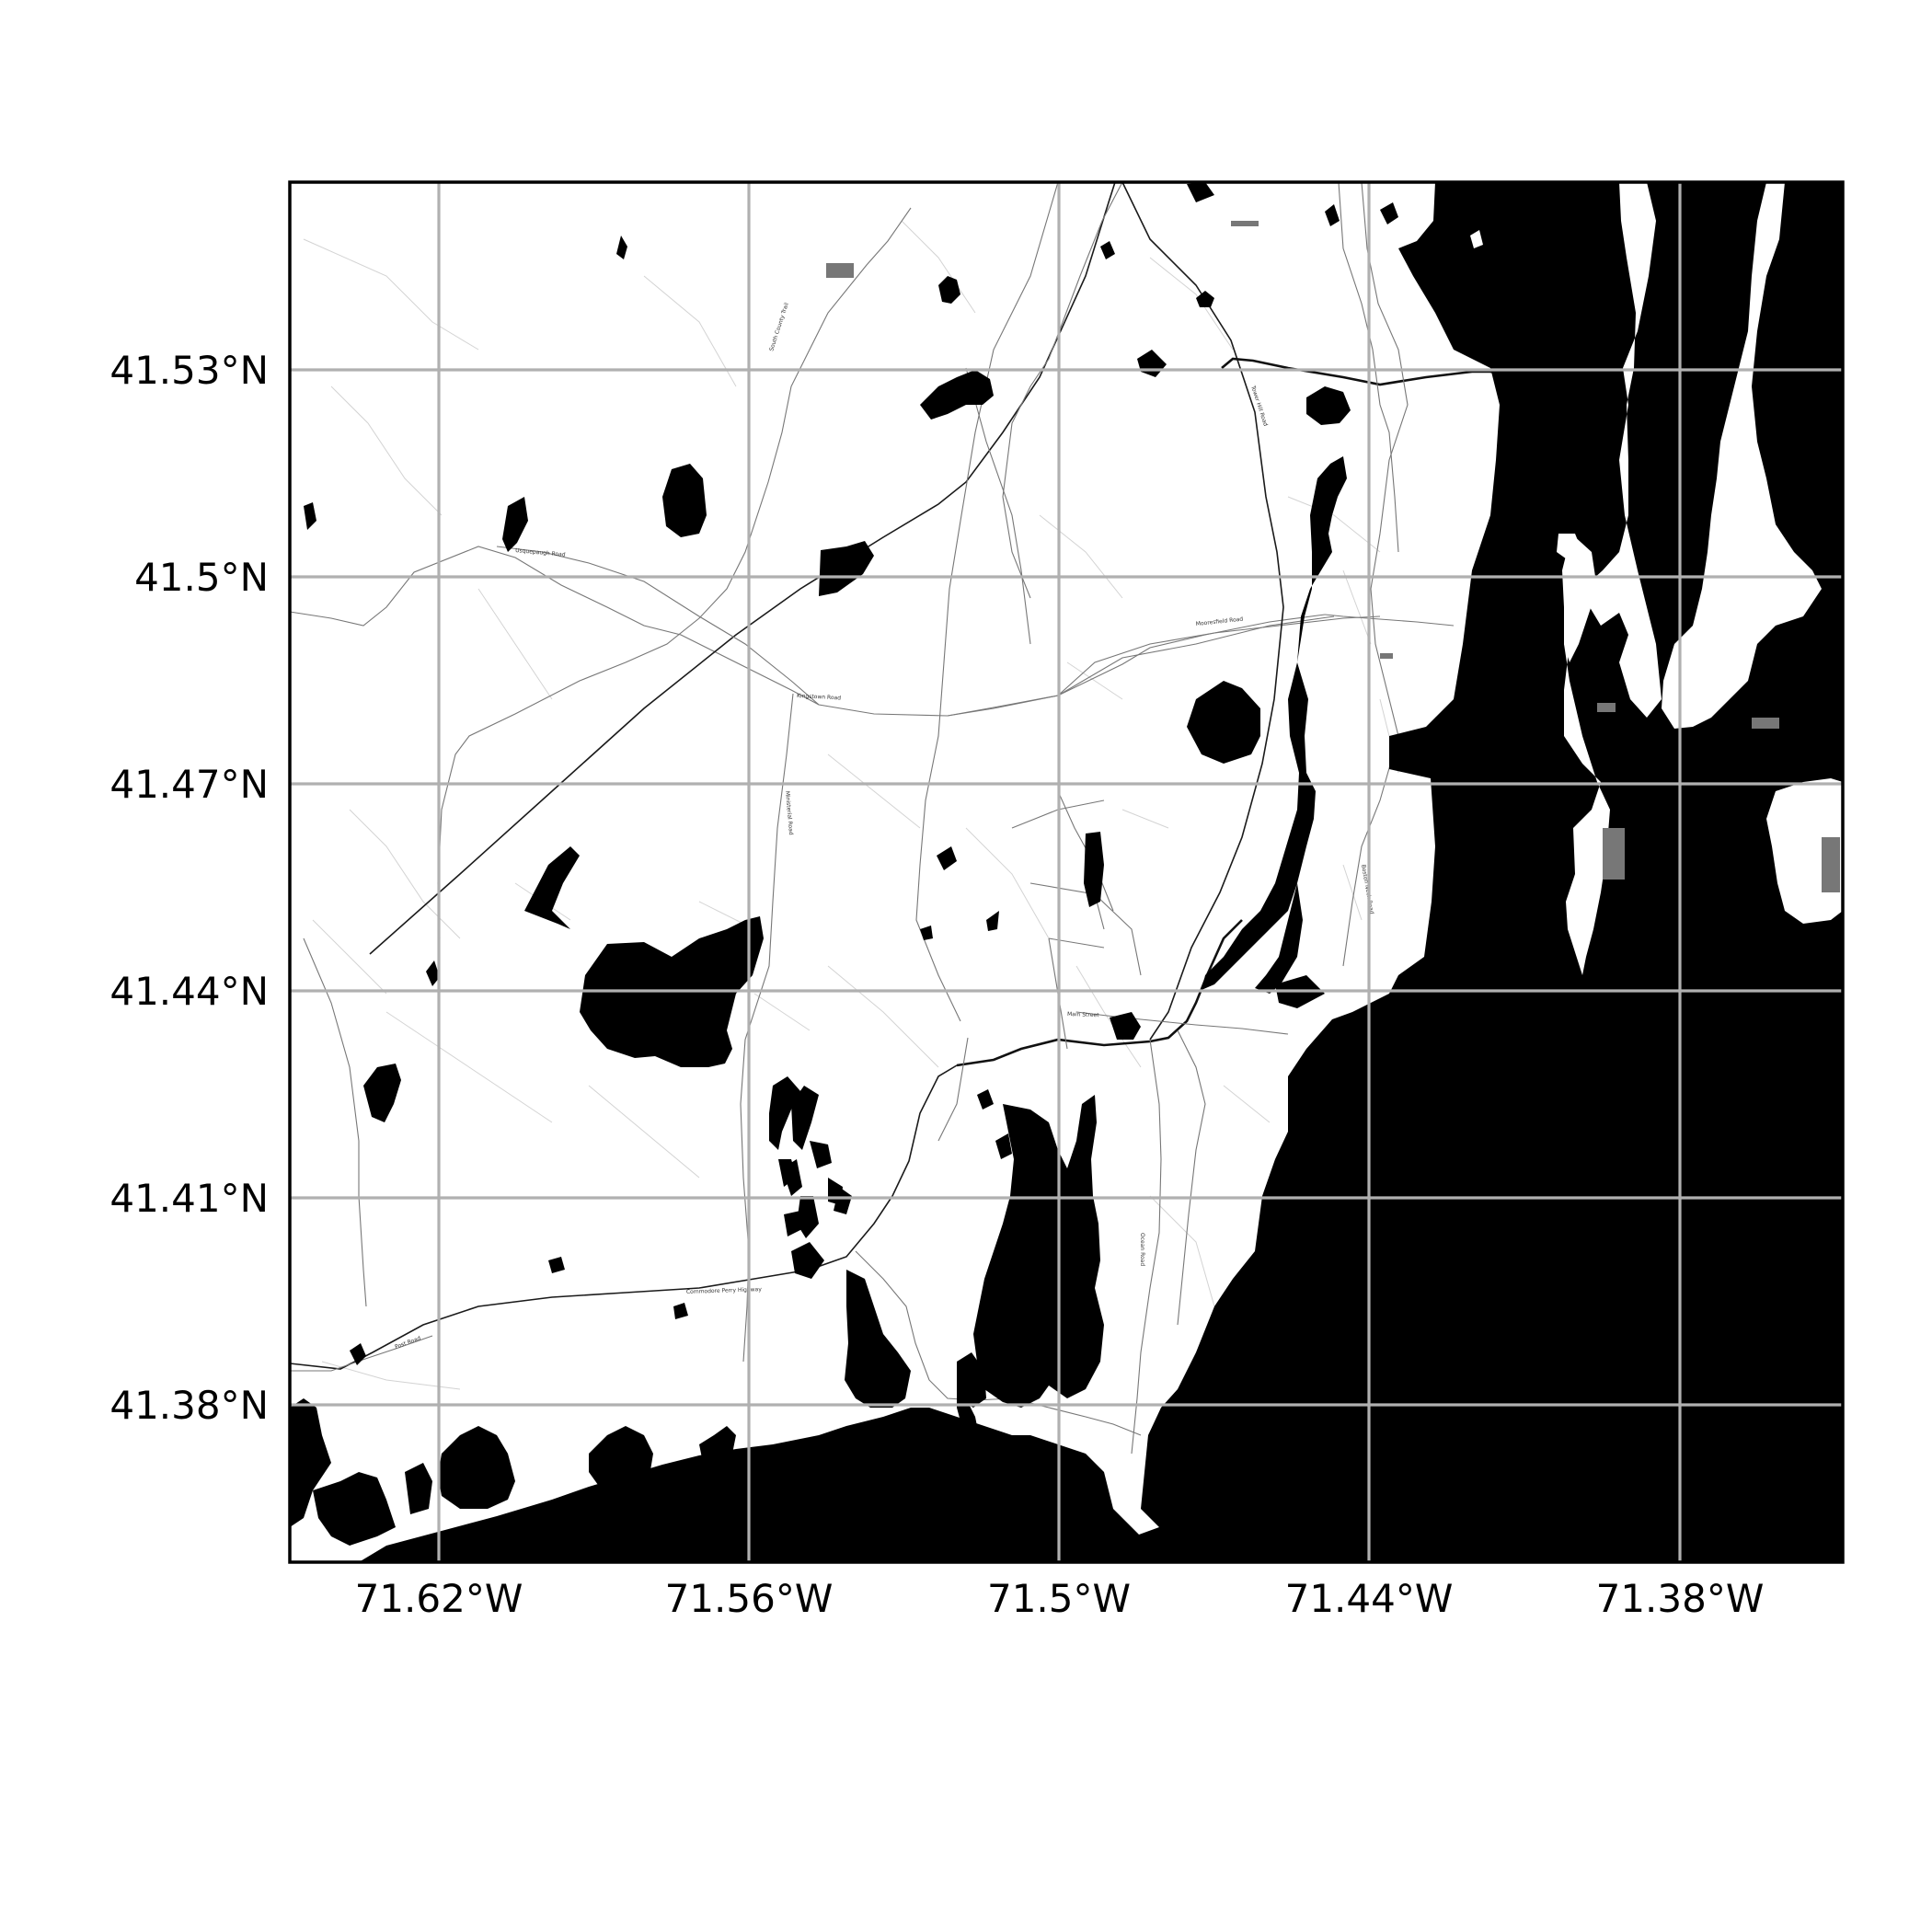 The height and width of the screenshot is (1932, 1932). What do you see at coordinates (1083, 1014) in the screenshot?
I see `road-label: Main Street` at bounding box center [1083, 1014].